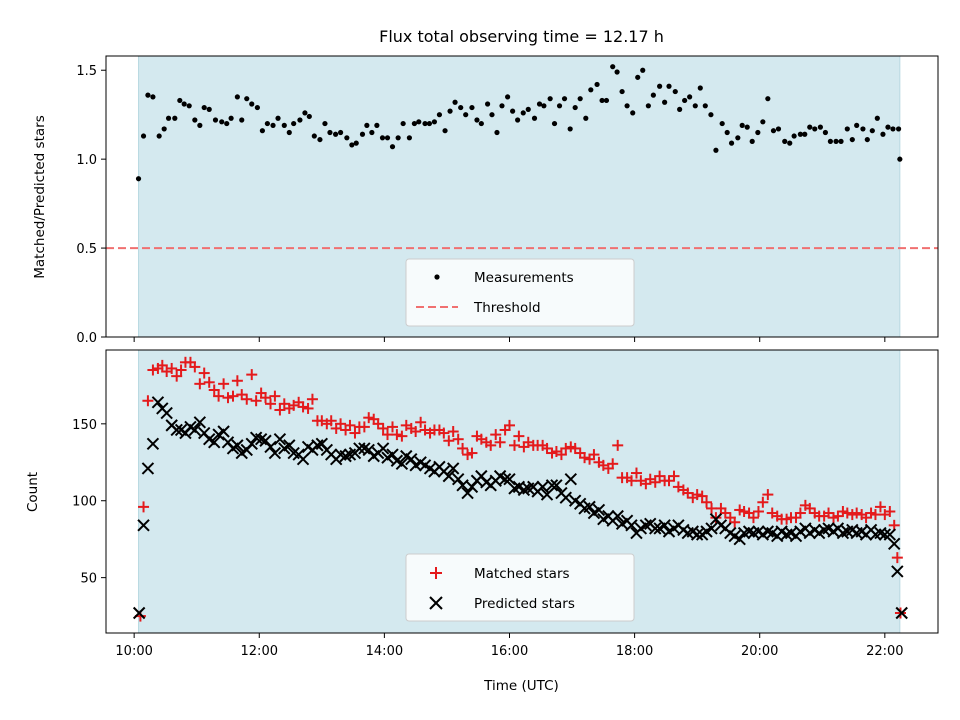  I want to click on x-tick-label: 12:00, so click(259, 651).